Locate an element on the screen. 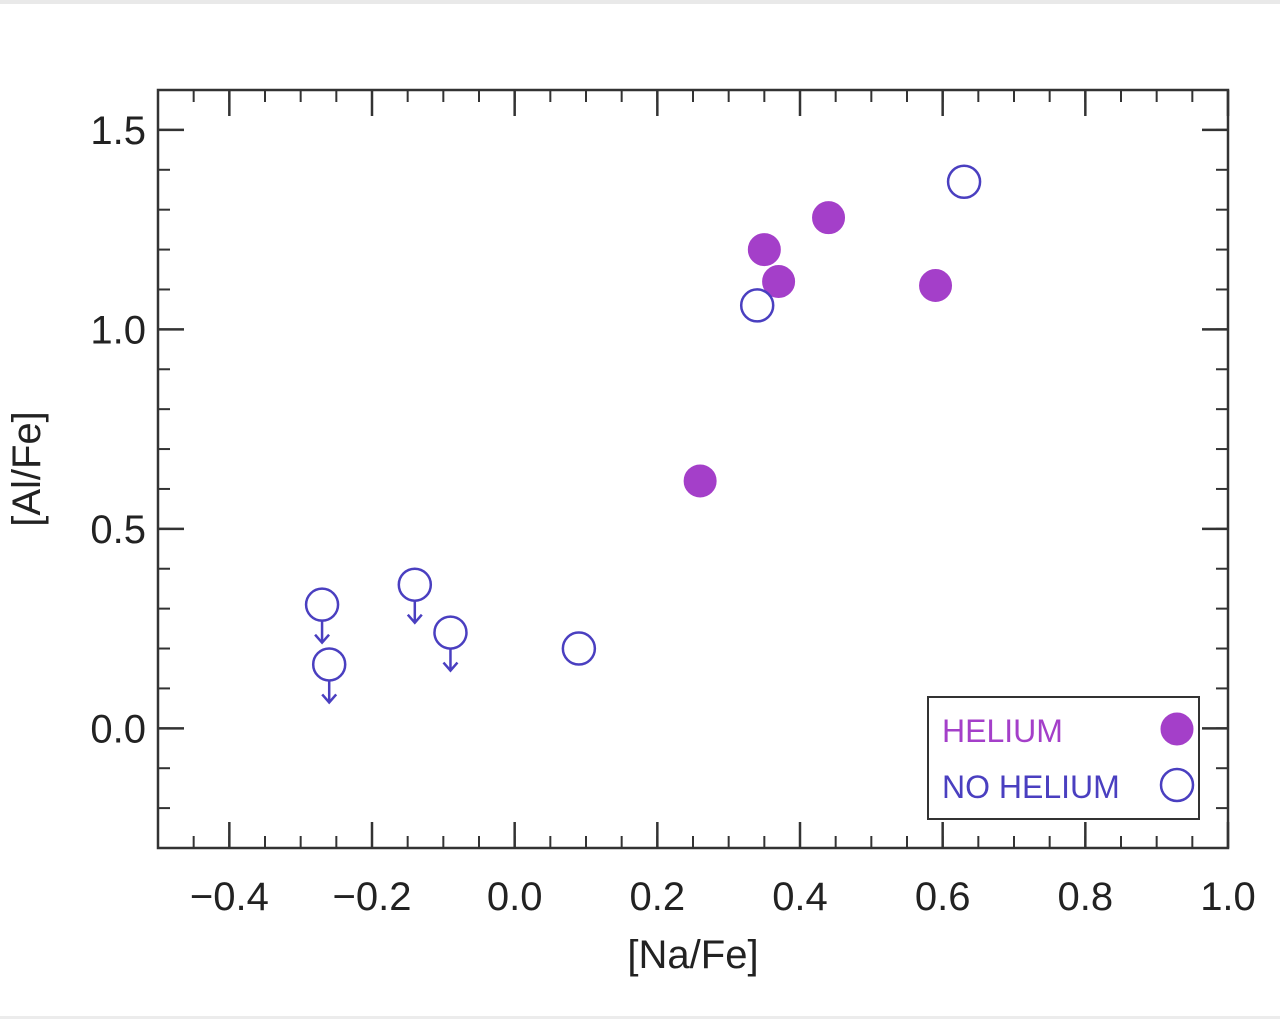 The width and height of the screenshot is (1280, 1024). bottom-border is located at coordinates (640, 1017).